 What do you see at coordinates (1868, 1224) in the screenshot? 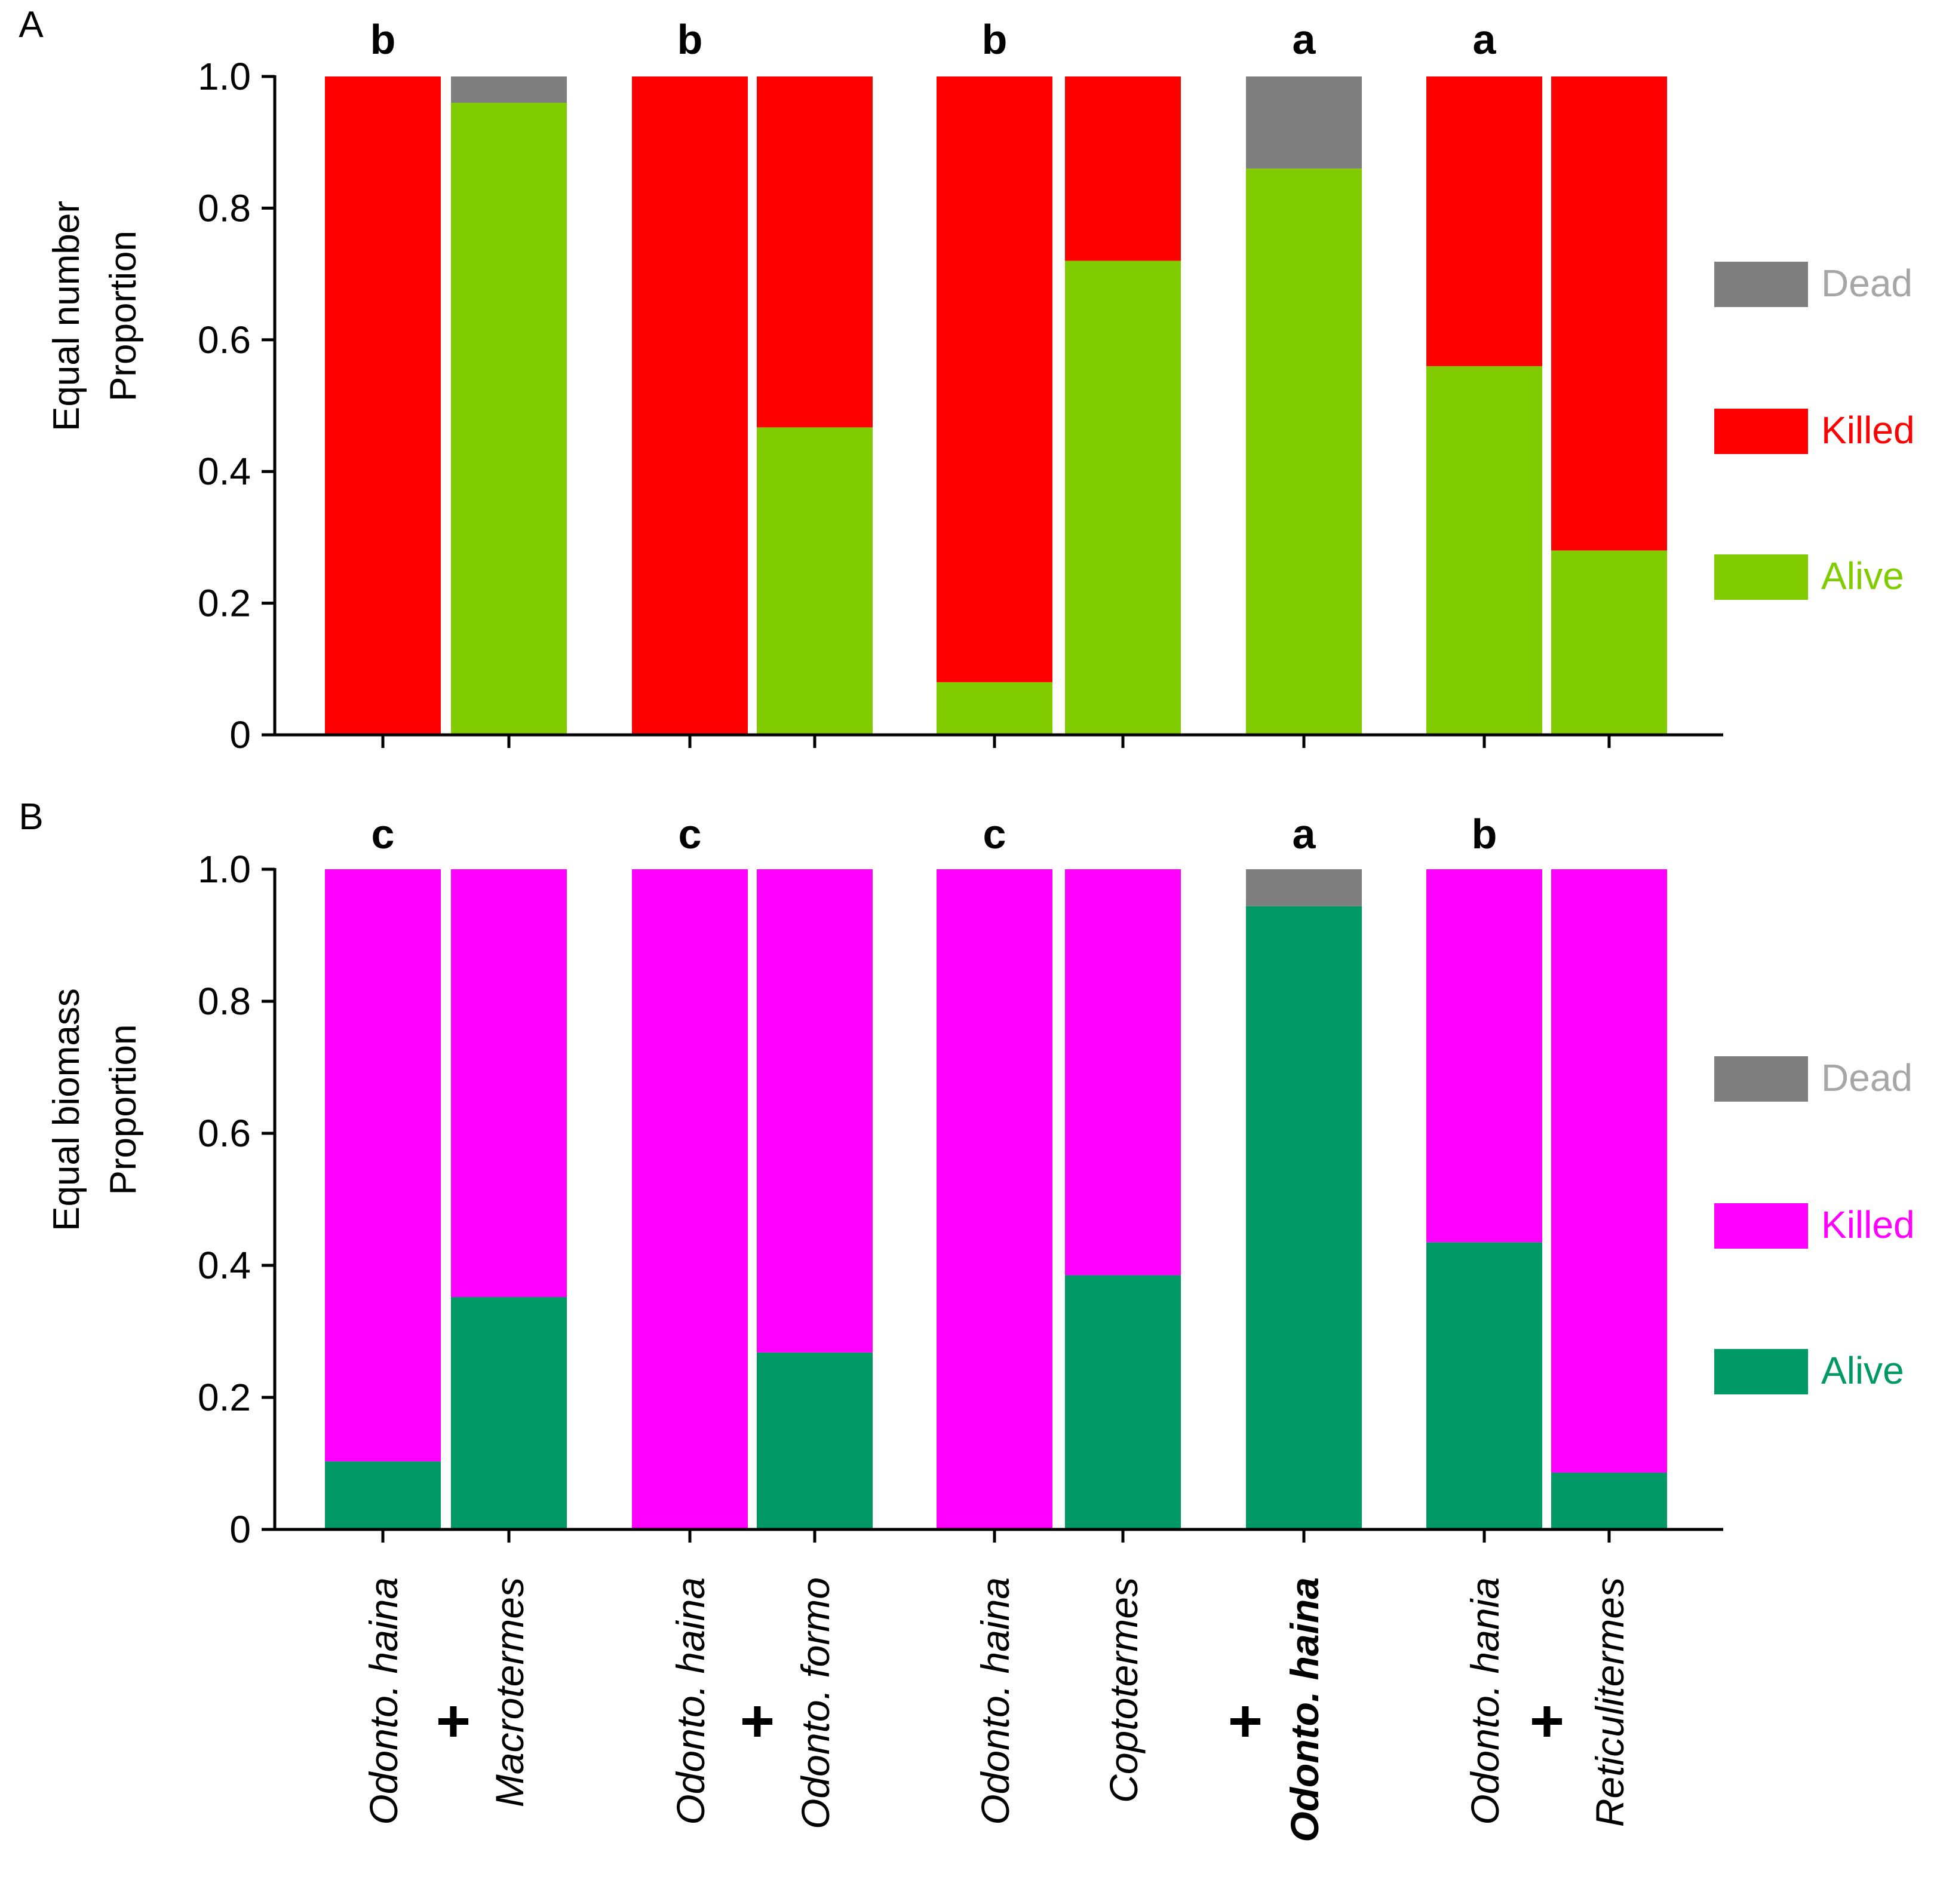
I see `legend-label-killed-b: Killed` at bounding box center [1868, 1224].